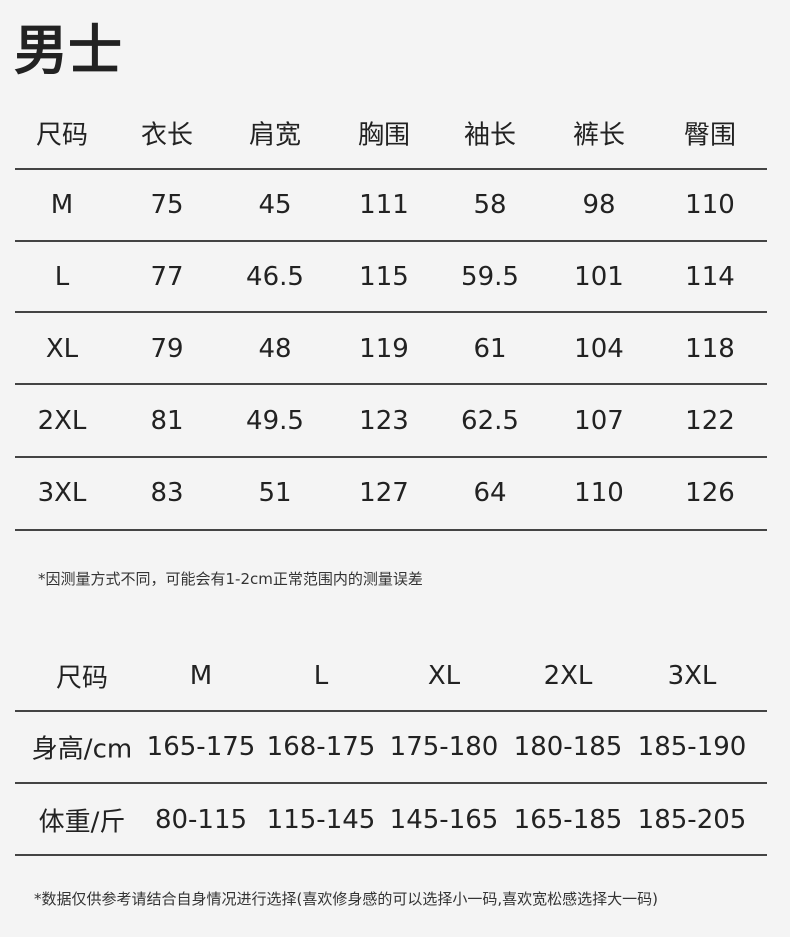  What do you see at coordinates (568, 820) in the screenshot?
I see `table-cell: 165-185` at bounding box center [568, 820].